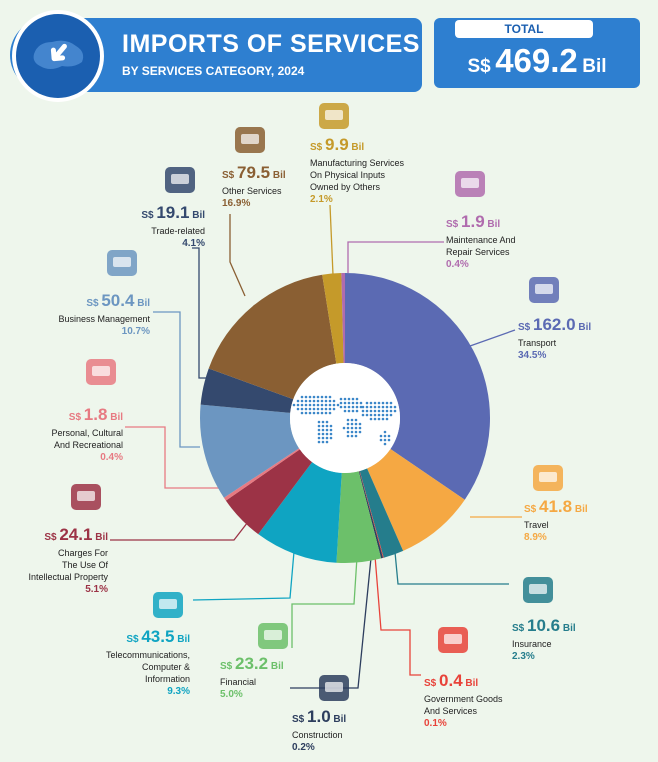 Image resolution: width=658 pixels, height=762 pixels. What do you see at coordinates (303, 747) in the screenshot?
I see `category-percent: 0.2%` at bounding box center [303, 747].